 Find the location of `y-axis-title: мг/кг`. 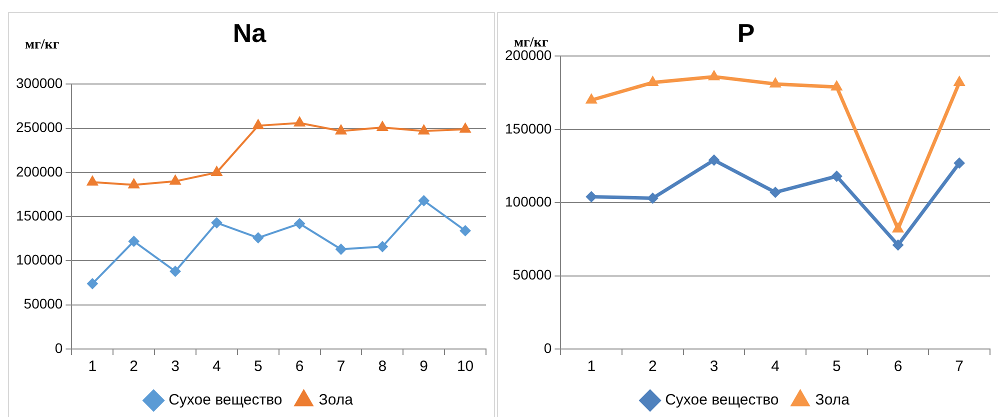

y-axis-title: мг/кг is located at coordinates (42, 45).